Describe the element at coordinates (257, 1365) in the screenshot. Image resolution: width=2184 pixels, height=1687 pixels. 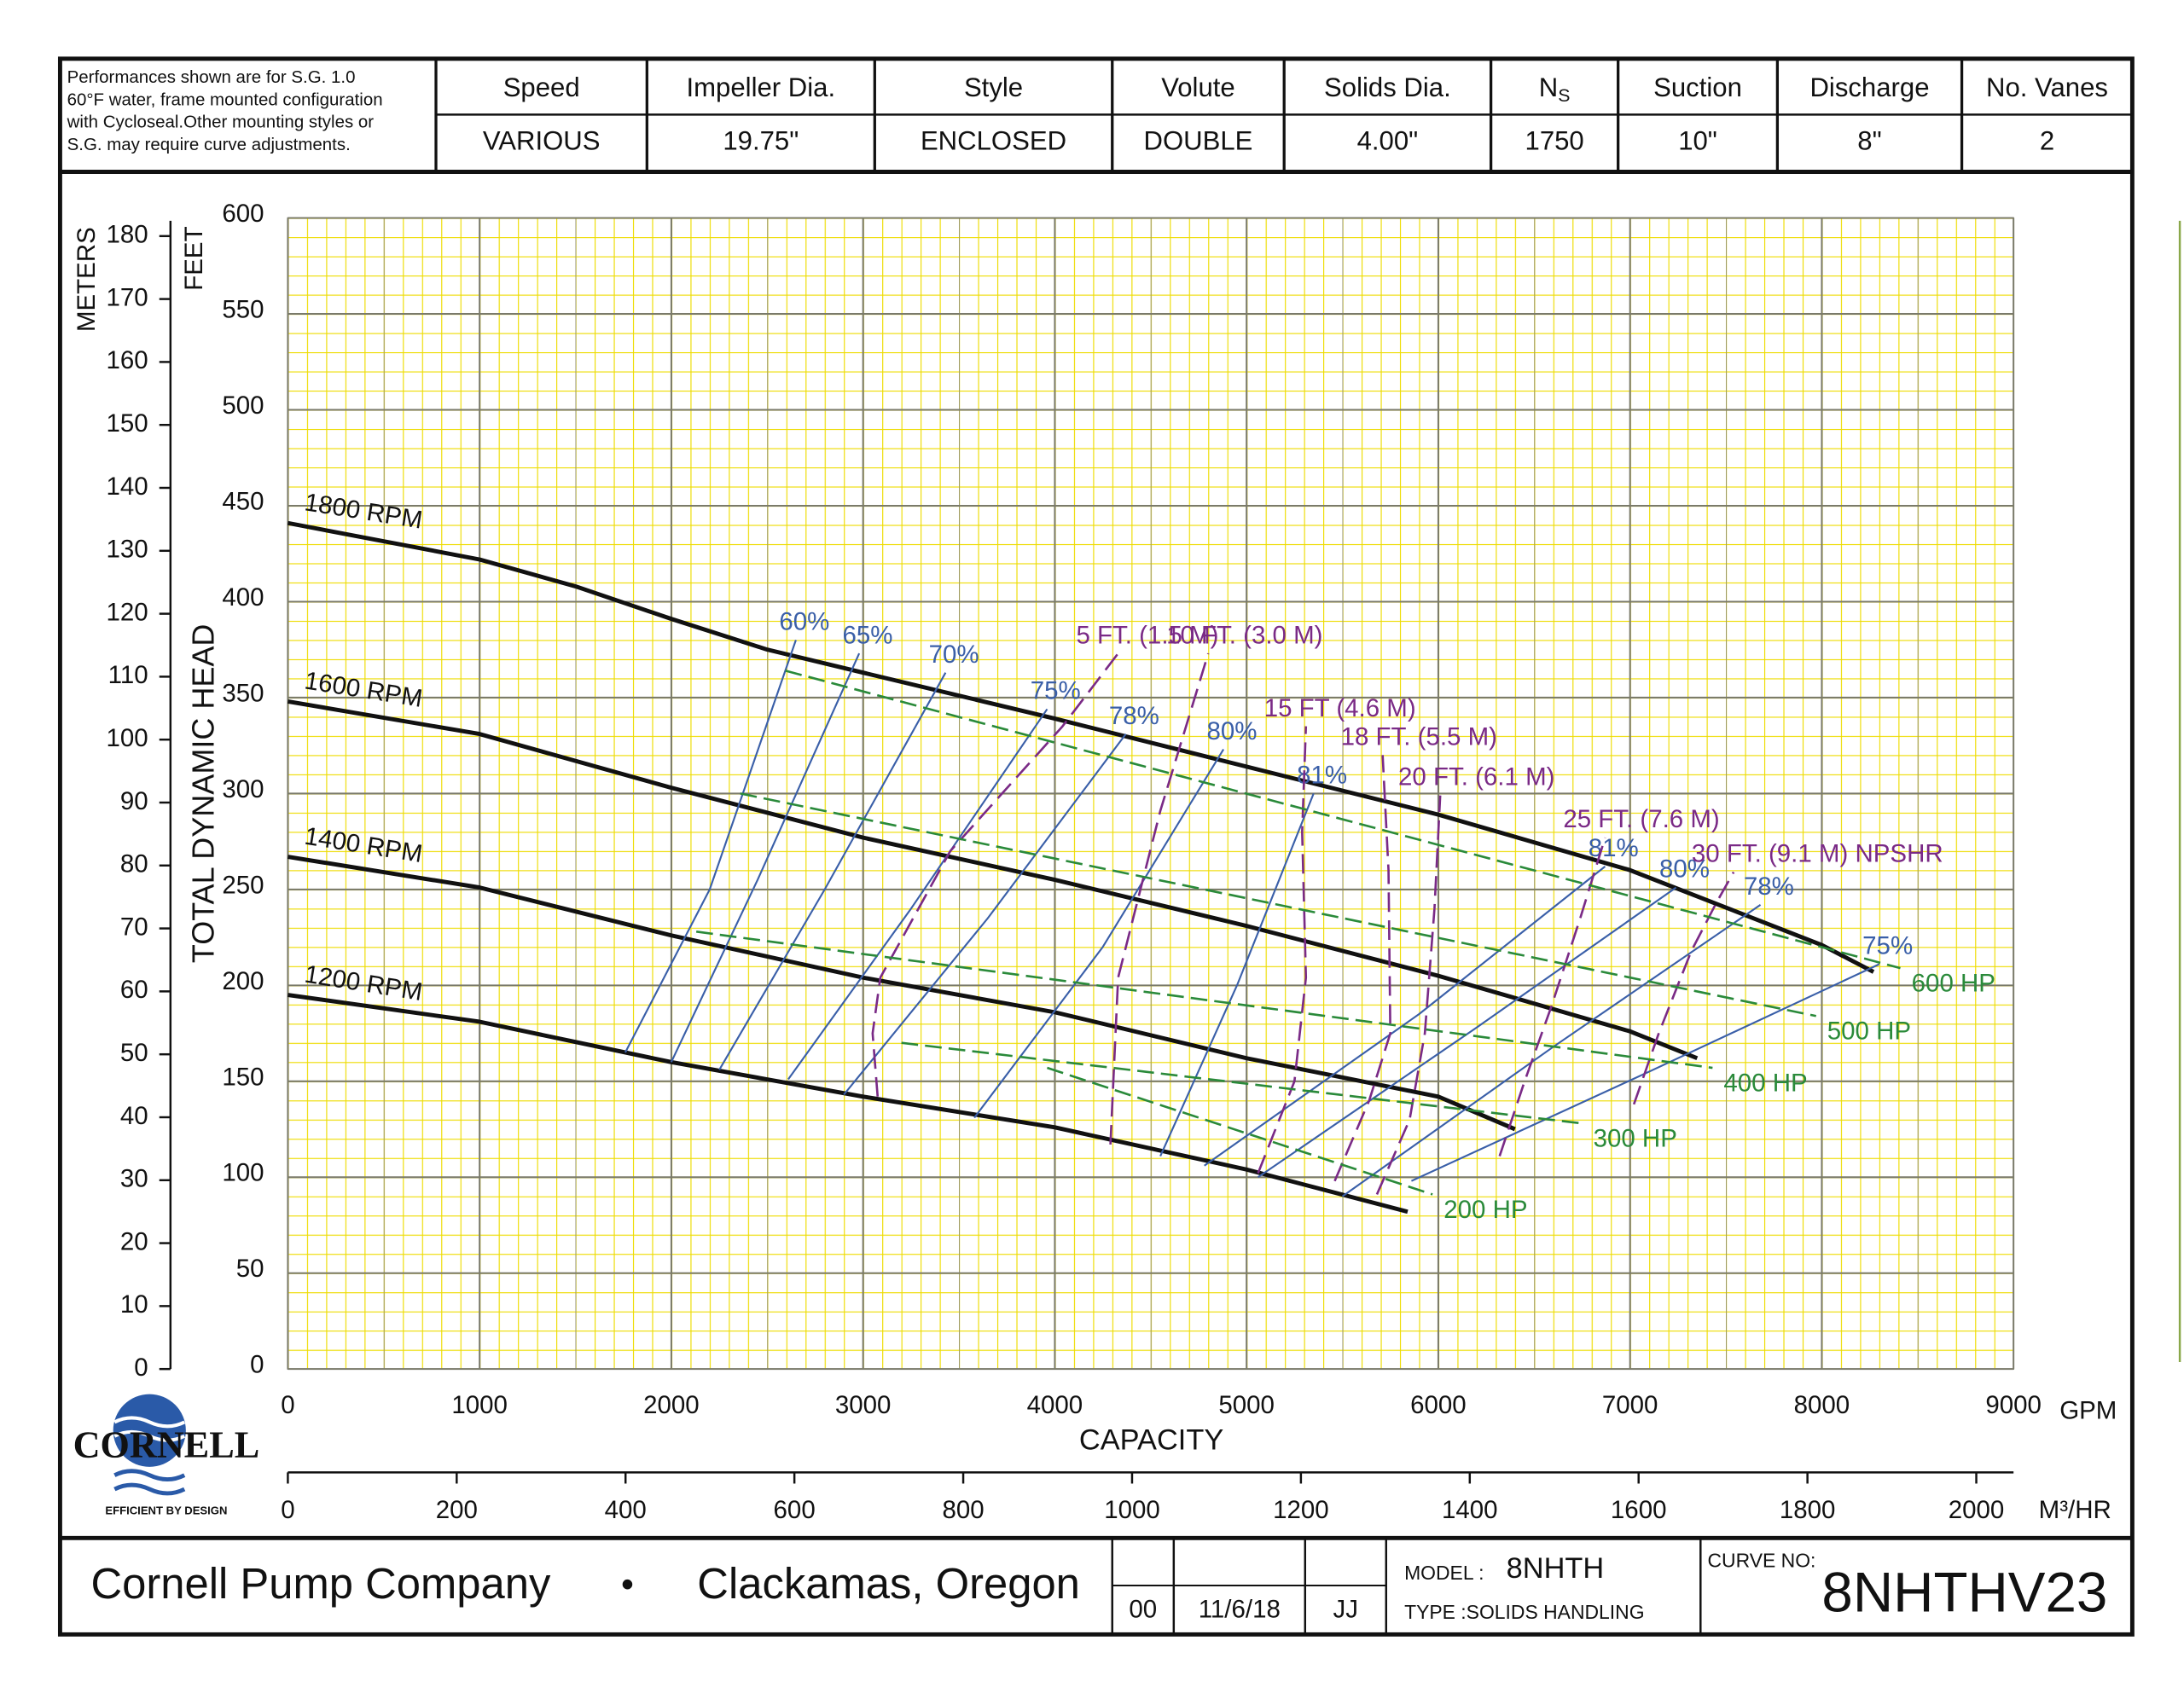
I see `y-tick-label: 0` at that location.